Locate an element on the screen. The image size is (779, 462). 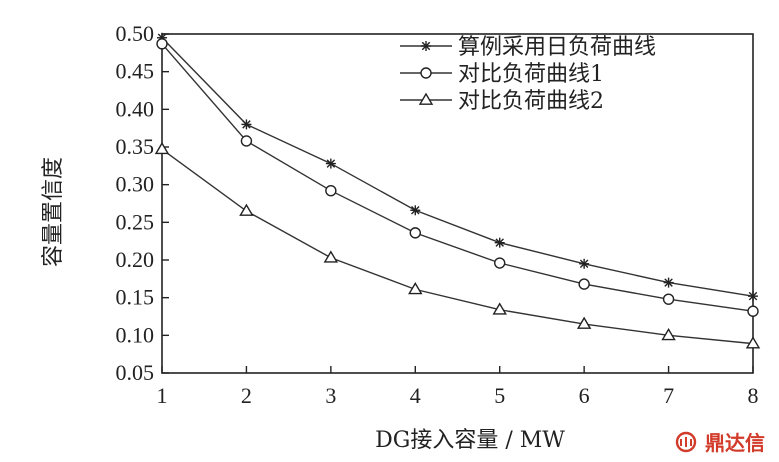
legend-label: 对比负荷曲线2 is located at coordinates (531, 101).